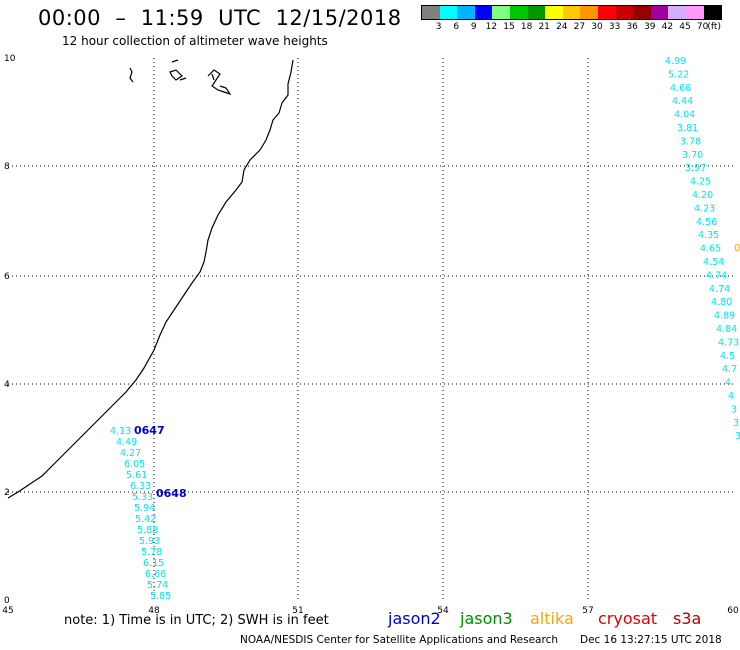  Describe the element at coordinates (579, 27) in the screenshot. I see `legend-tick: 27` at that location.